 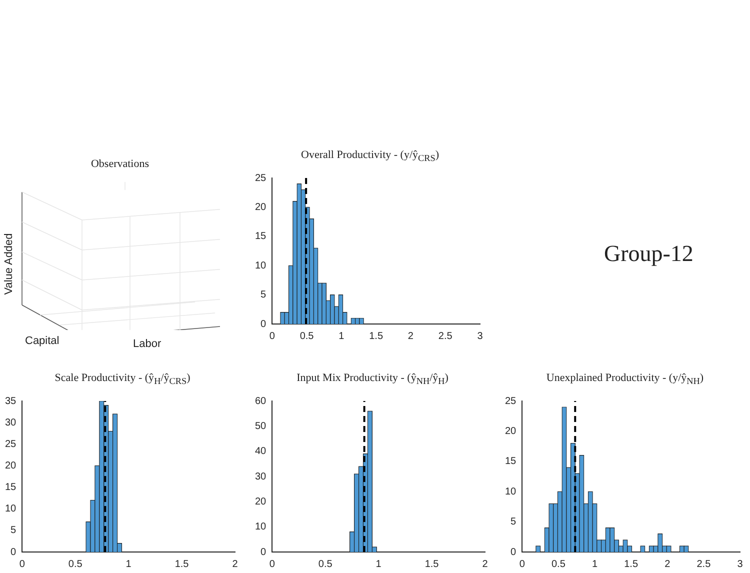 What do you see at coordinates (123, 379) in the screenshot?
I see `chart-title: Scale Productivity - (ŷ$_{H}$/ŷ$_{CRS}$)` at bounding box center [123, 379].